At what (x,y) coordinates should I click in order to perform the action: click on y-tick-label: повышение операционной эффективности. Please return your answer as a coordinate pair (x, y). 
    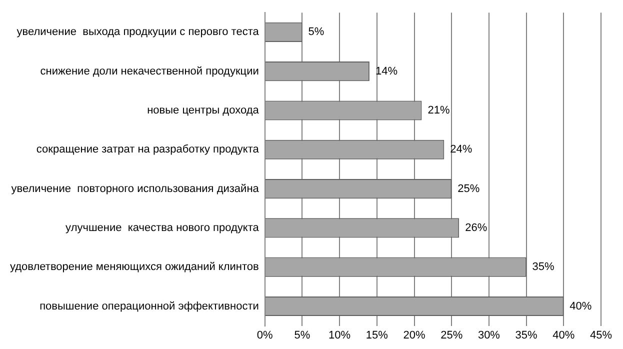
    Looking at the image, I should click on (149, 306).